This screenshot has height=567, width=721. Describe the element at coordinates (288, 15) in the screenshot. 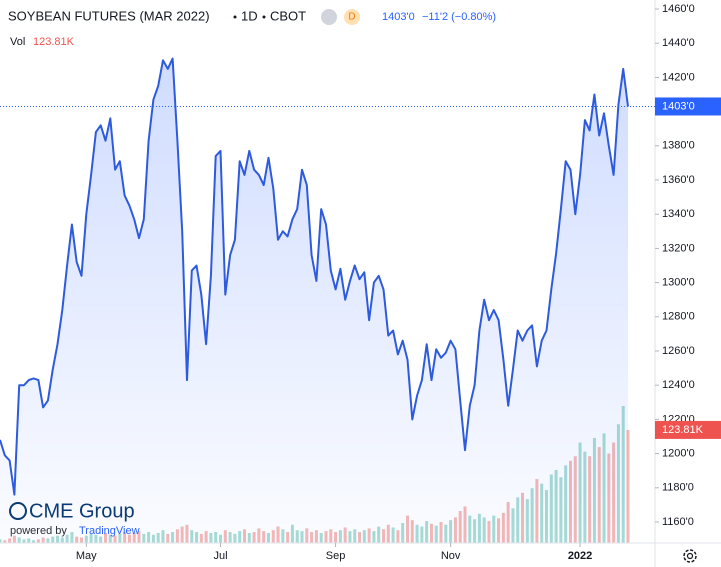

I see `exchange: CBOT` at that location.